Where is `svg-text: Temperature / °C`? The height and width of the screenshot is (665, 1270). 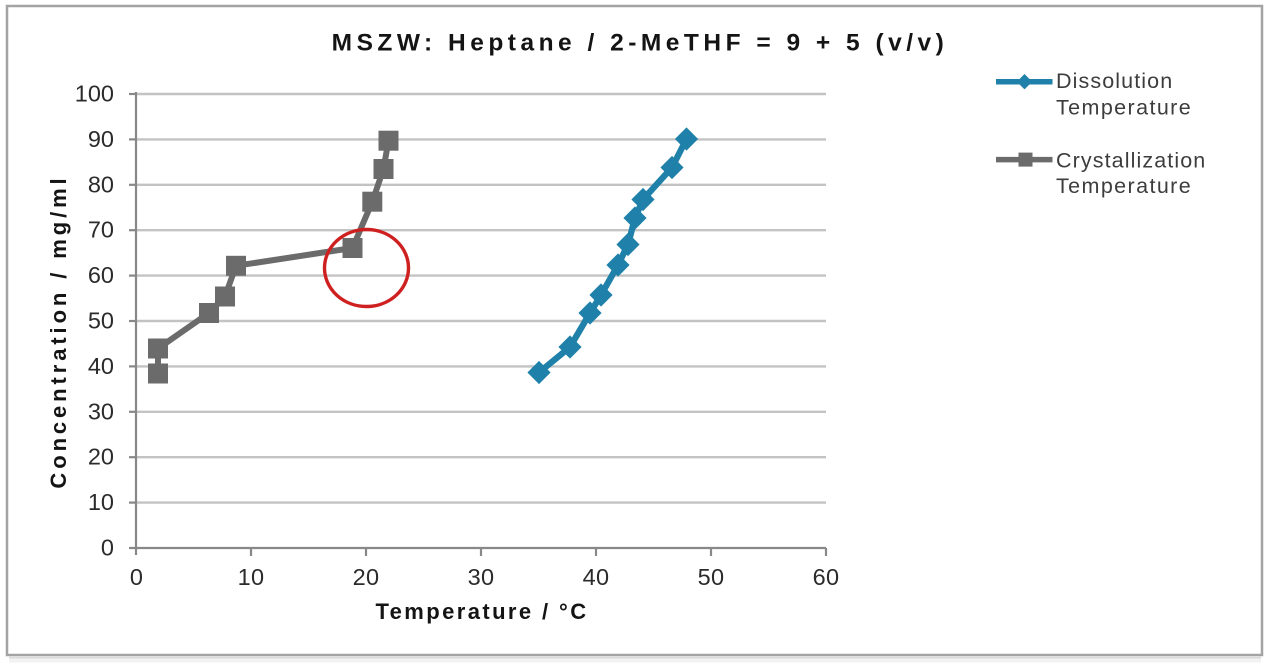 svg-text: Temperature / °C is located at coordinates (481, 611).